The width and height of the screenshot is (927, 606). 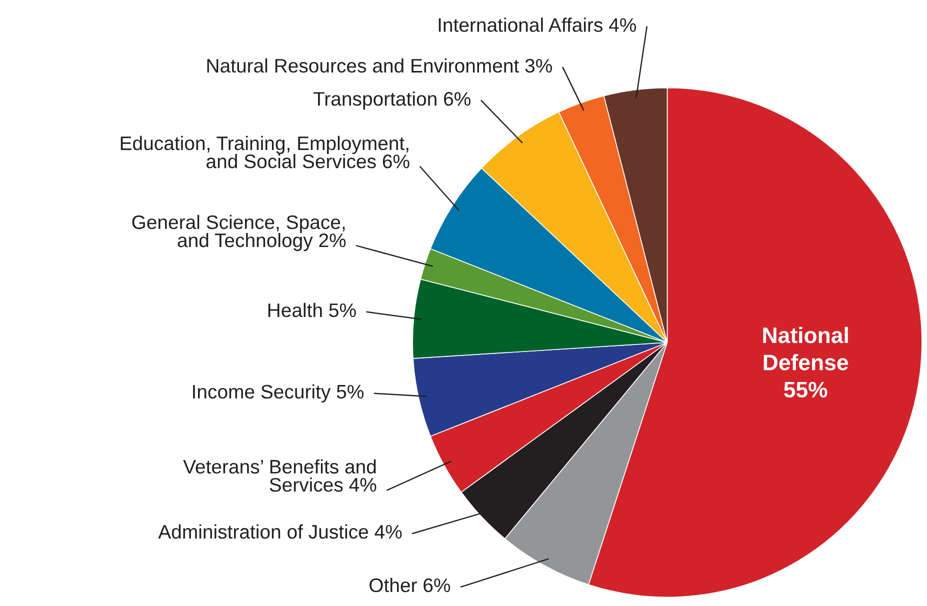 I want to click on slice-label: Income Security 5%, so click(x=278, y=393).